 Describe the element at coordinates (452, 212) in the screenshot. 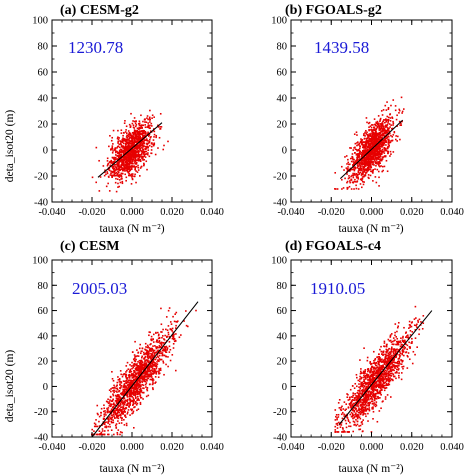

I see `x-tick-label: 0.040` at that location.